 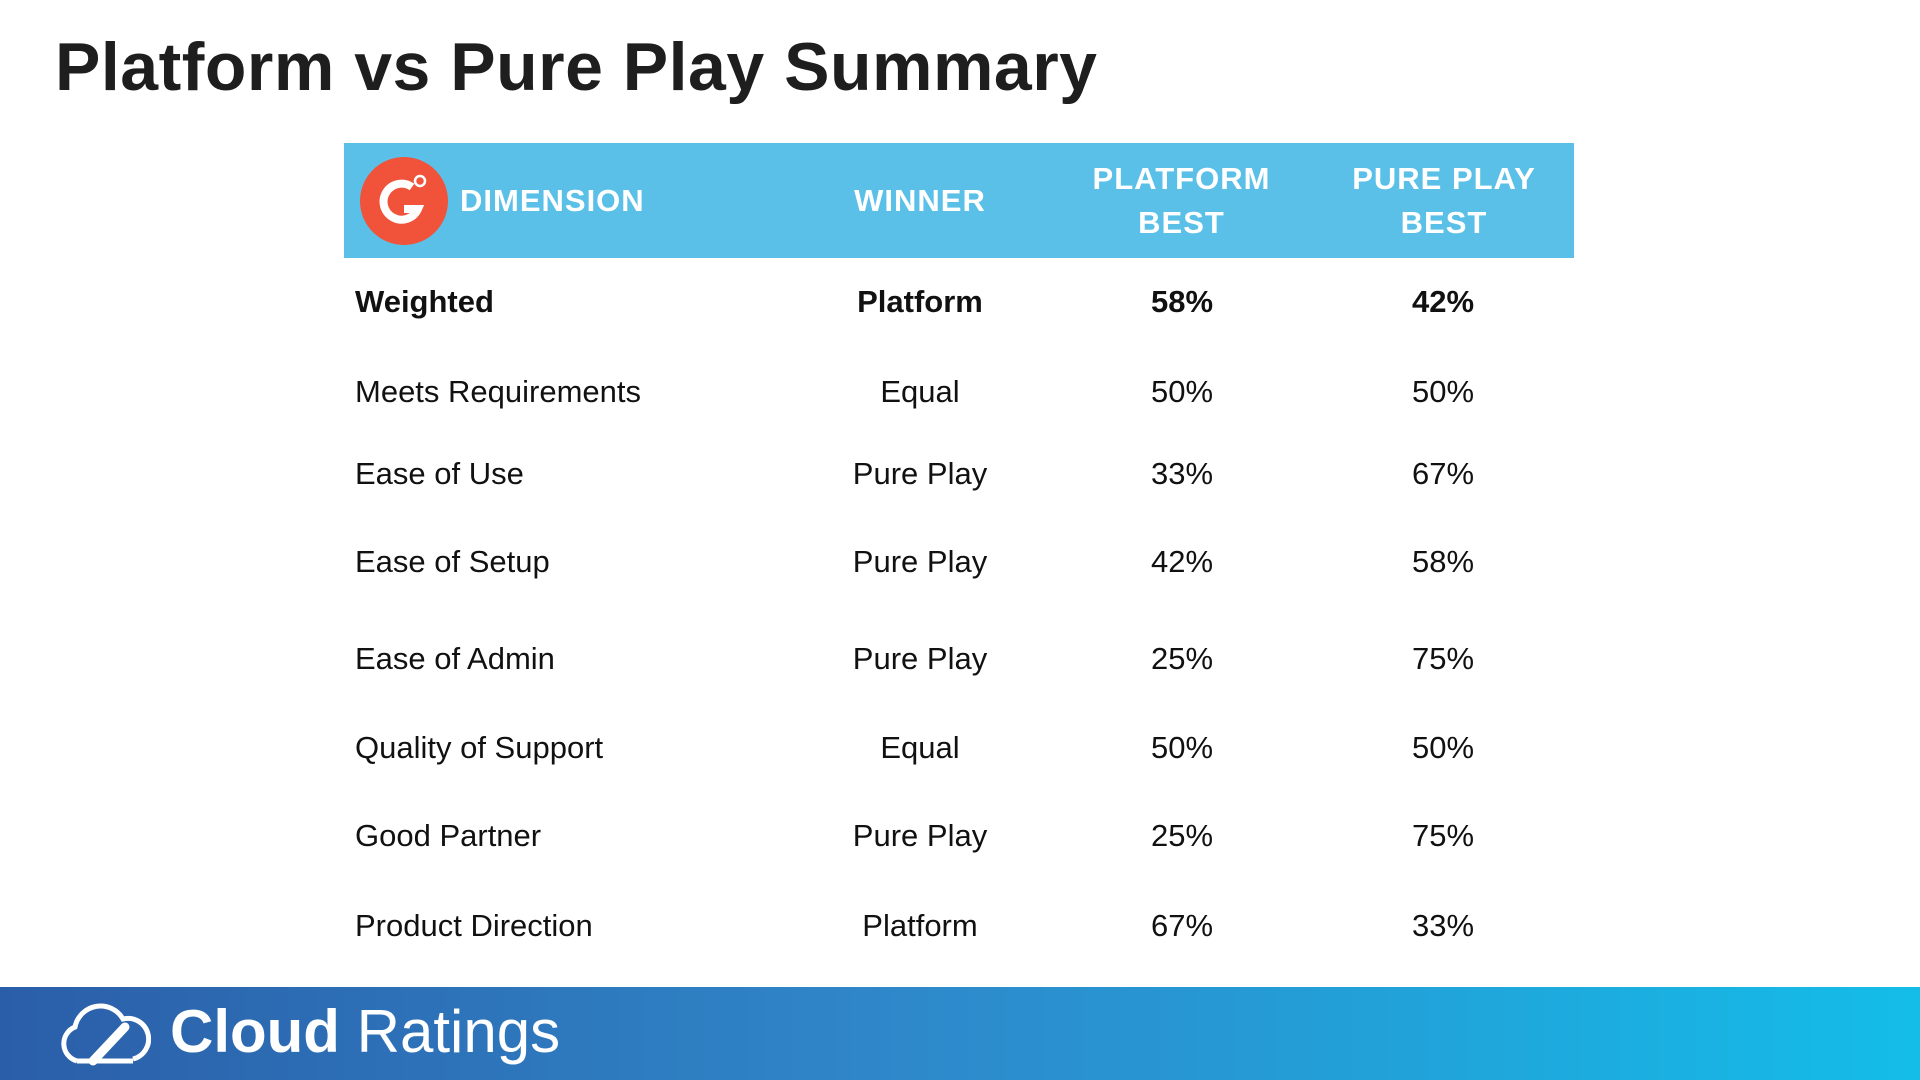 I want to click on table-cell: Product Direction, so click(x=474, y=925).